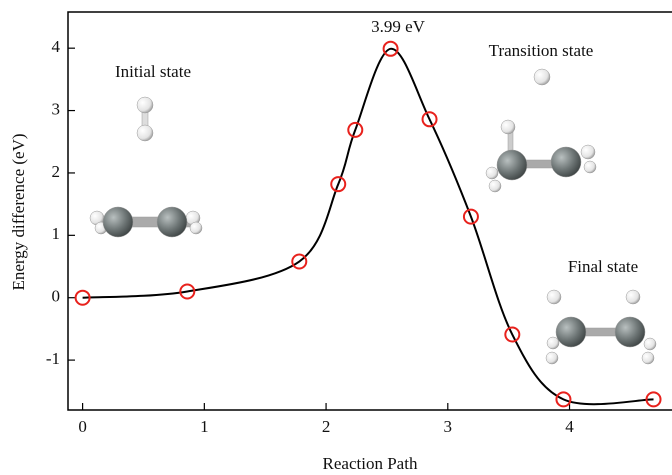 The width and height of the screenshot is (672, 475). Describe the element at coordinates (541, 50) in the screenshot. I see `annotation: Transition state` at that location.